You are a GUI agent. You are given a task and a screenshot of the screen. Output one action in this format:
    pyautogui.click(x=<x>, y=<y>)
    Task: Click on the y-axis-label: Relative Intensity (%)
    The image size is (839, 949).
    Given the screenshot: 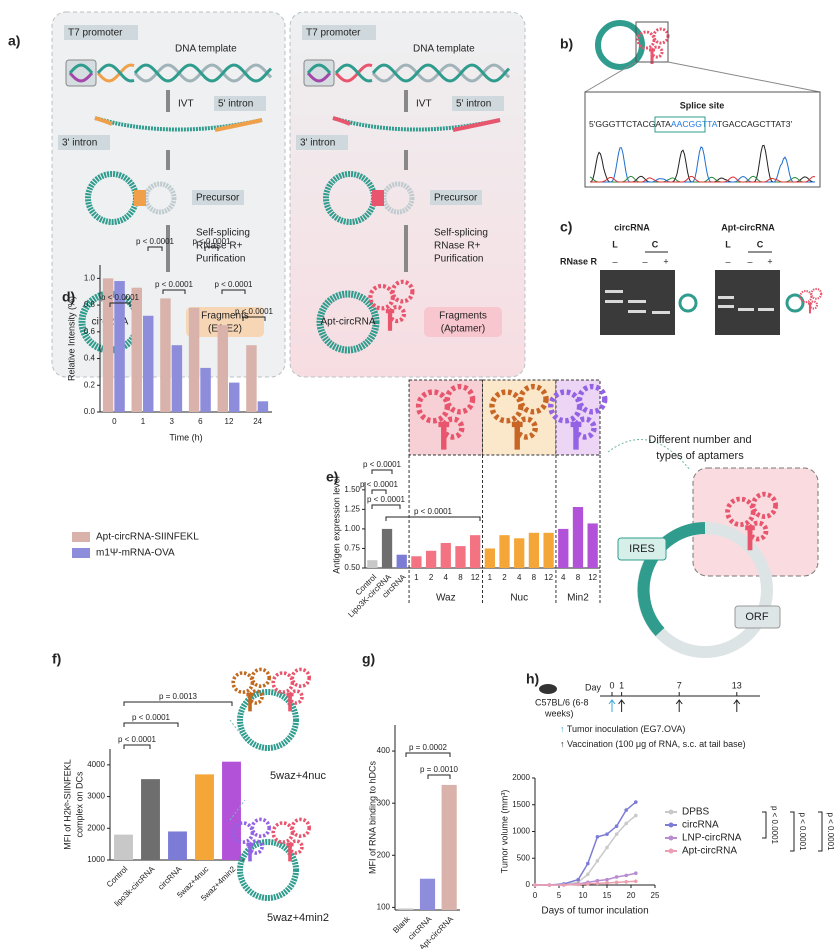 What is the action you would take?
    pyautogui.click(x=71, y=338)
    